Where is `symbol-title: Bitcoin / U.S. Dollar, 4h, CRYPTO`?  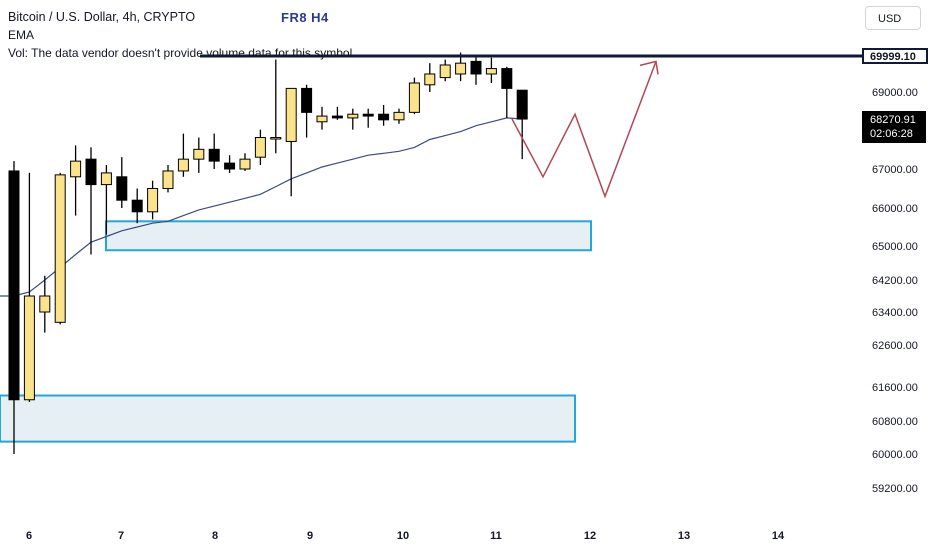
symbol-title: Bitcoin / U.S. Dollar, 4h, CRYPTO is located at coordinates (102, 17).